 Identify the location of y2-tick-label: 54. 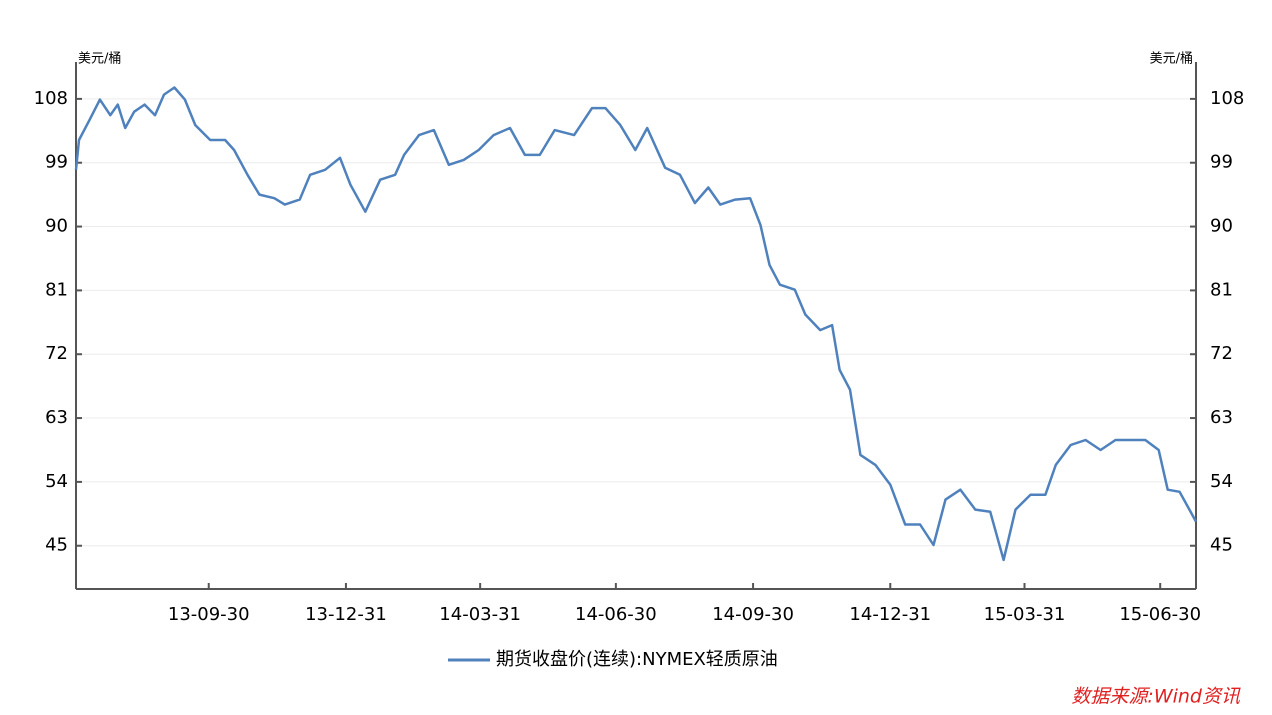
(1221, 481).